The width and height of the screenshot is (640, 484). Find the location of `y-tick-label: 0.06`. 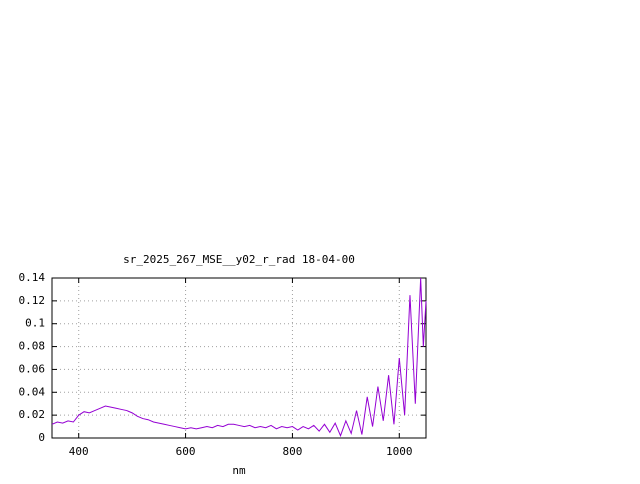

y-tick-label: 0.06 is located at coordinates (32, 368).